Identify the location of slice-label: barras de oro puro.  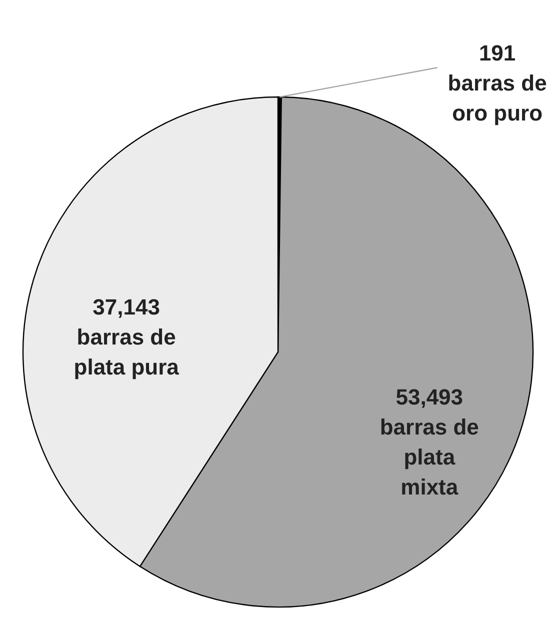
(497, 98).